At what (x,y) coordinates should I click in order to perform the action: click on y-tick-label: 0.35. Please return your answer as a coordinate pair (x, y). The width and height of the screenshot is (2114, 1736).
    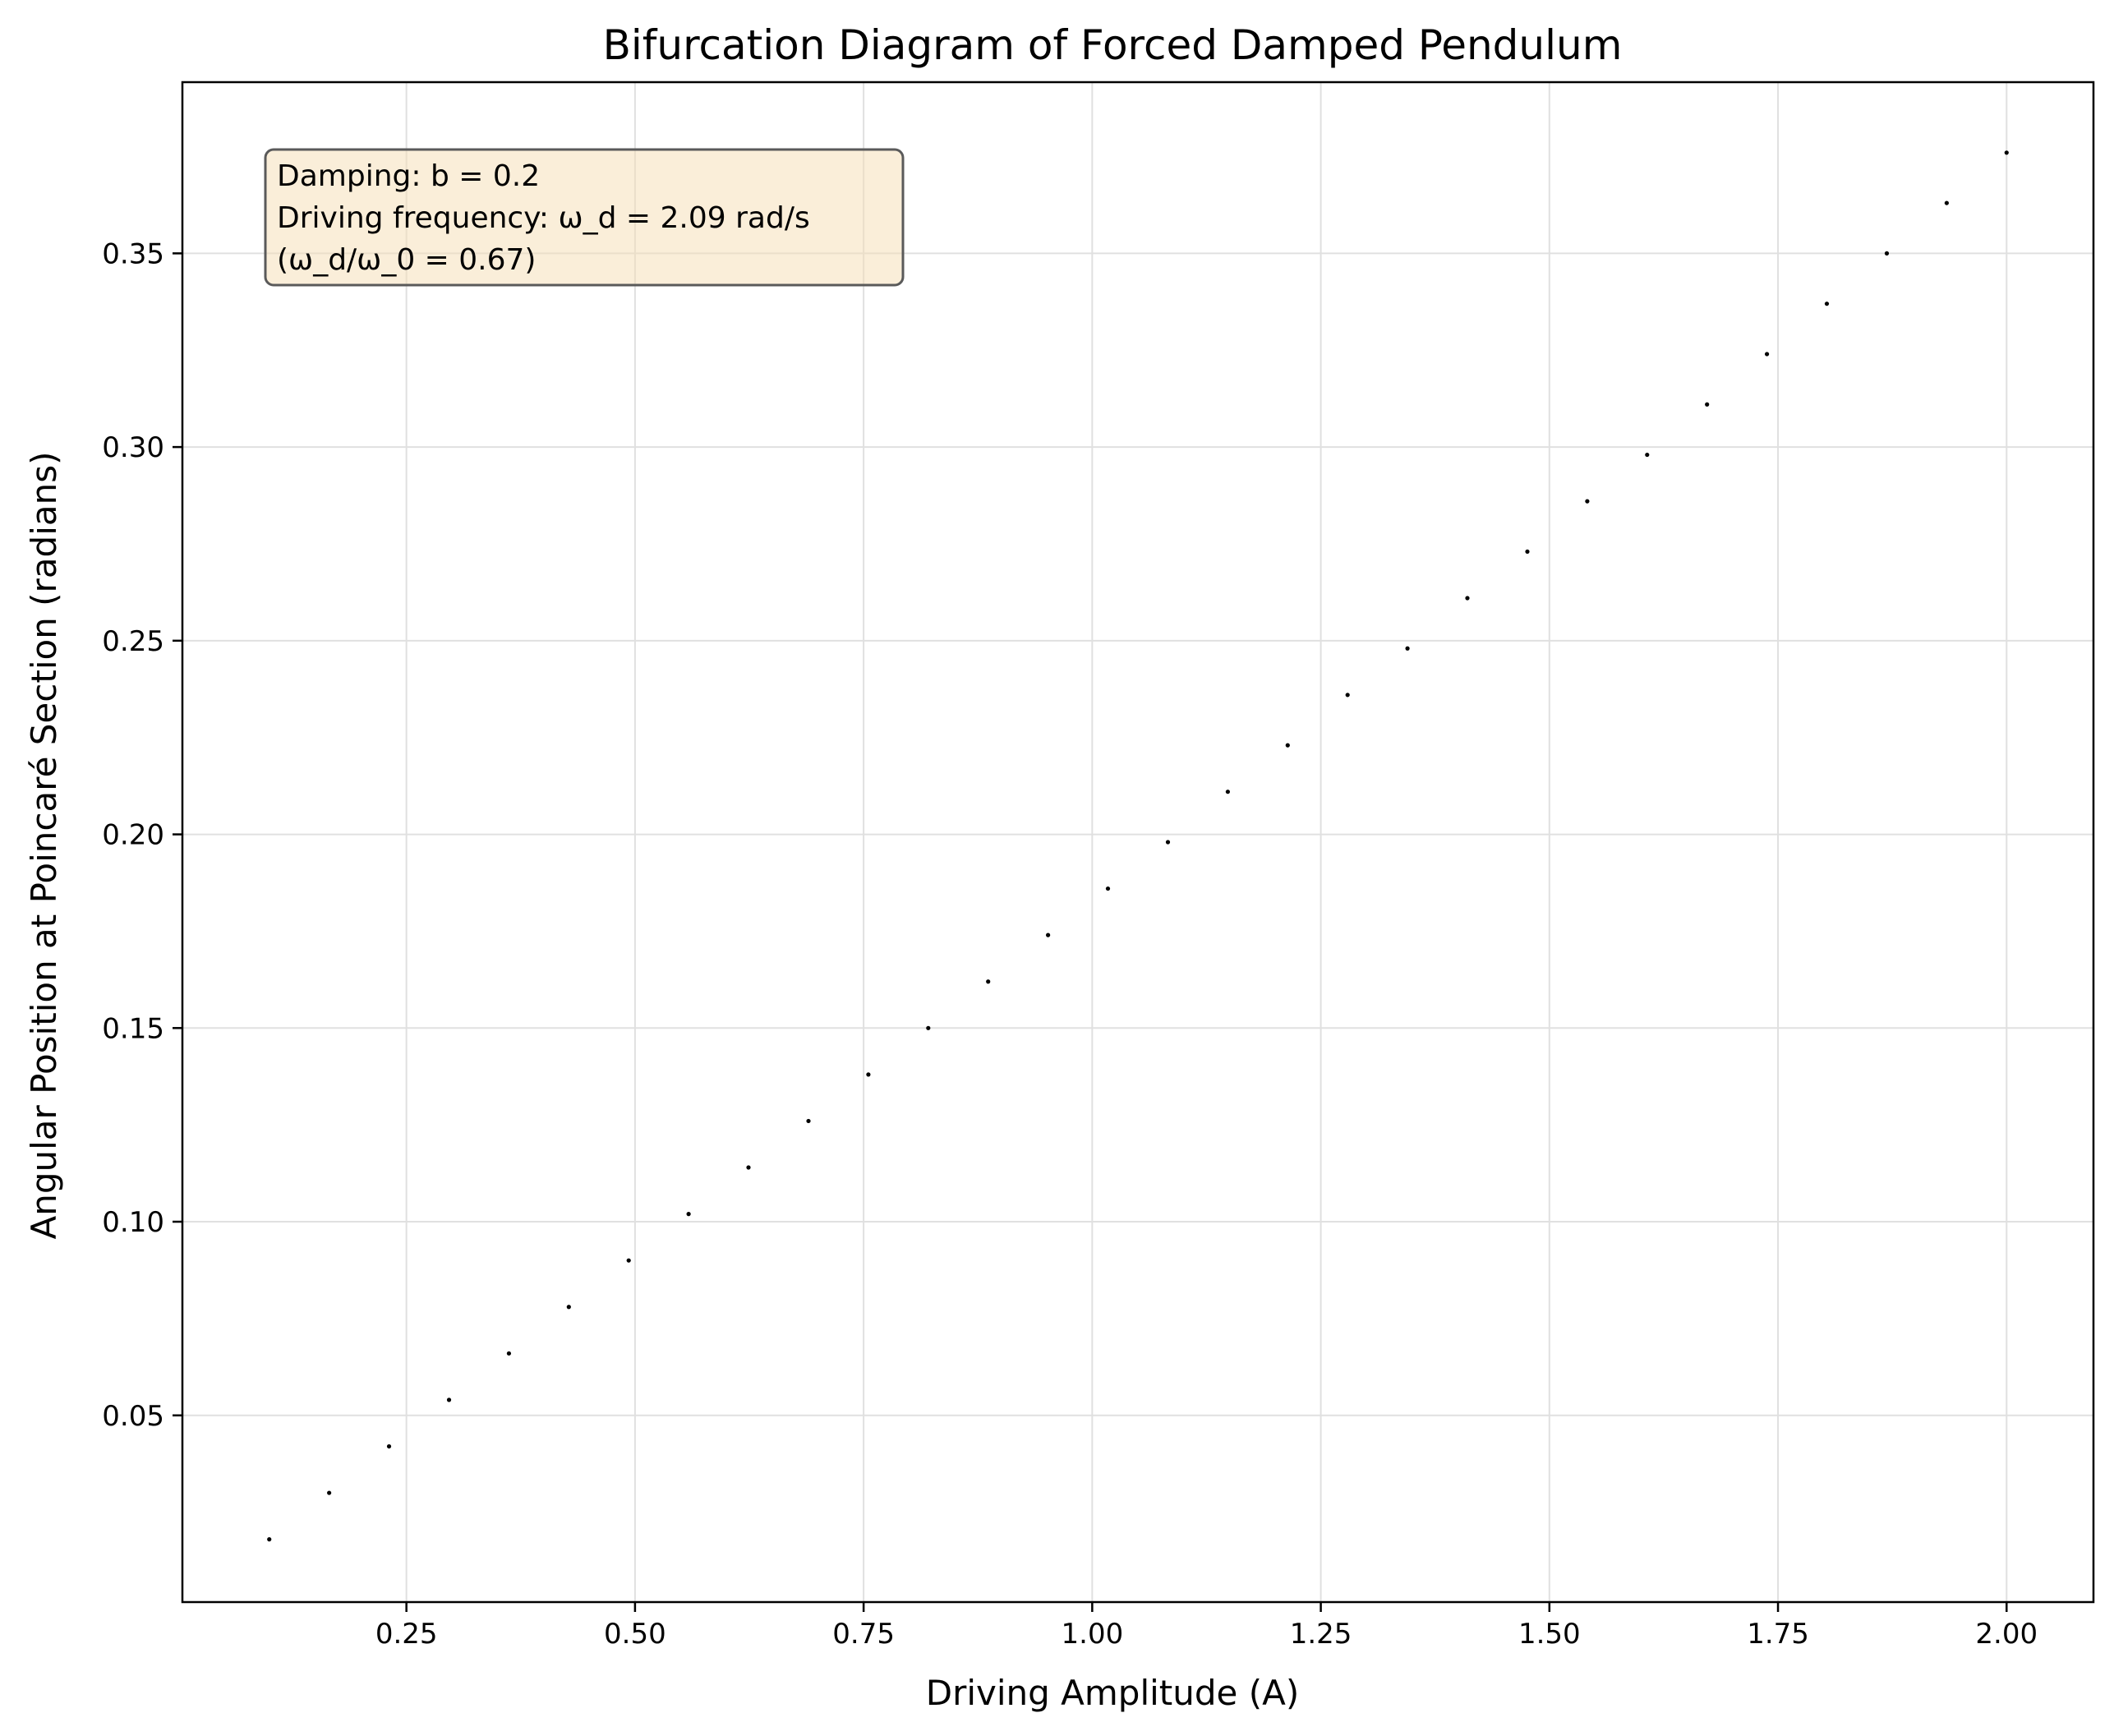
    Looking at the image, I should click on (133, 254).